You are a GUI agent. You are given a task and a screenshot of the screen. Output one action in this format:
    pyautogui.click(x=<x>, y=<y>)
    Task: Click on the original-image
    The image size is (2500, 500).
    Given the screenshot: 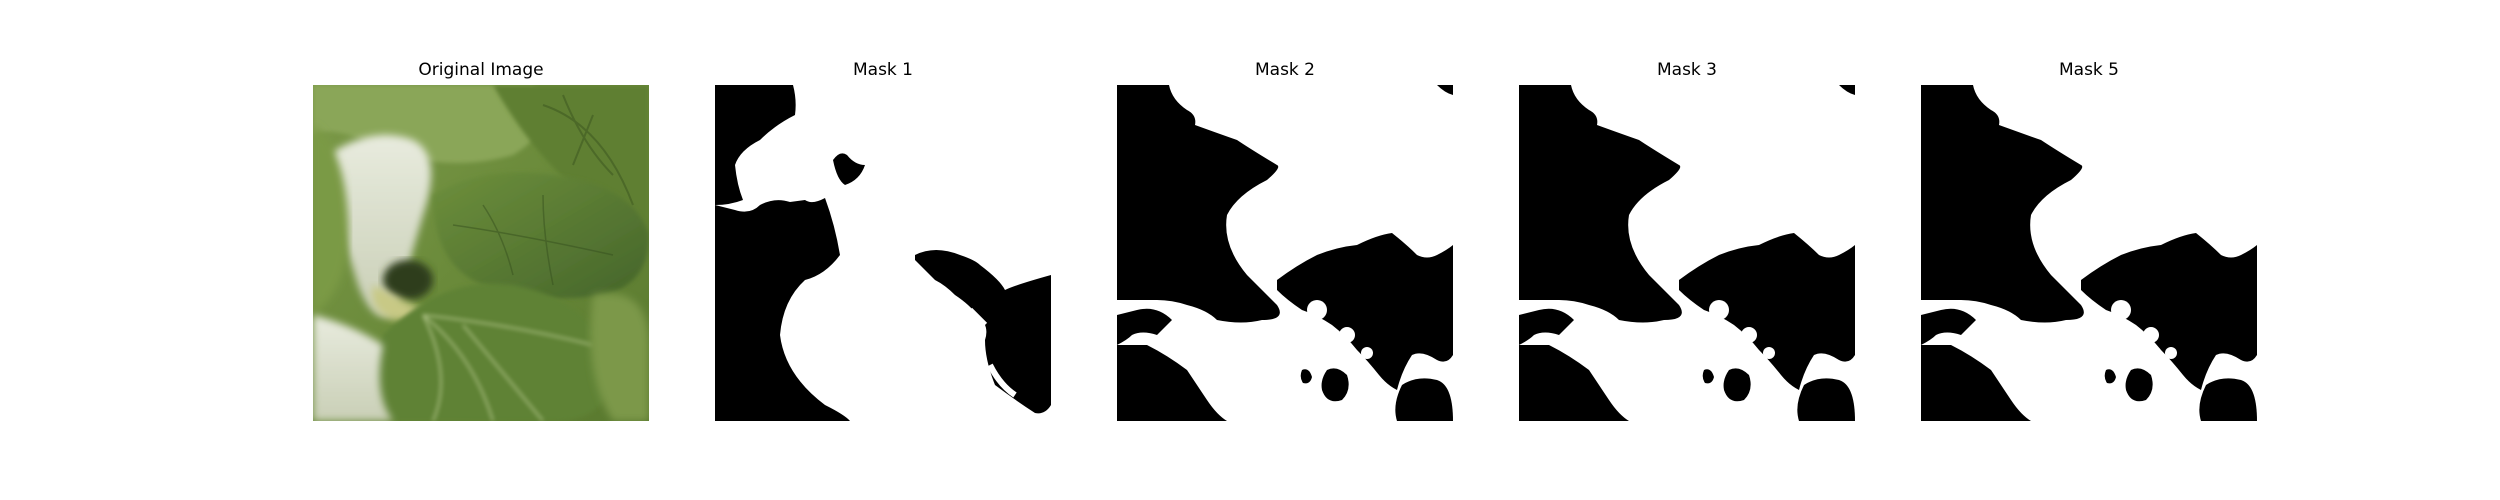 What is the action you would take?
    pyautogui.click(x=481, y=253)
    